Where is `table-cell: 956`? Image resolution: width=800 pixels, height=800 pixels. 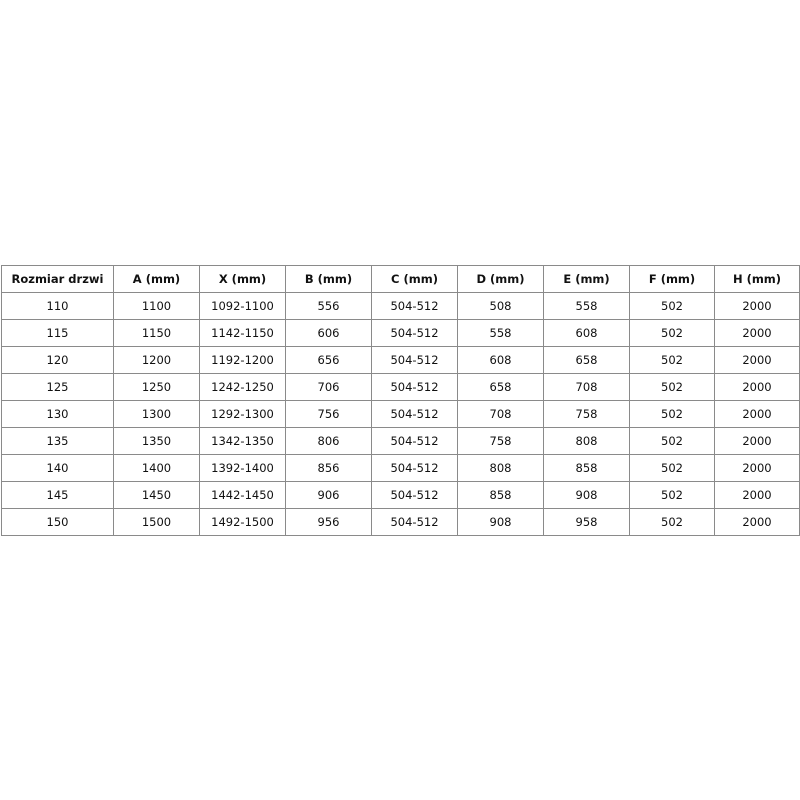
table-cell: 956 is located at coordinates (328, 522).